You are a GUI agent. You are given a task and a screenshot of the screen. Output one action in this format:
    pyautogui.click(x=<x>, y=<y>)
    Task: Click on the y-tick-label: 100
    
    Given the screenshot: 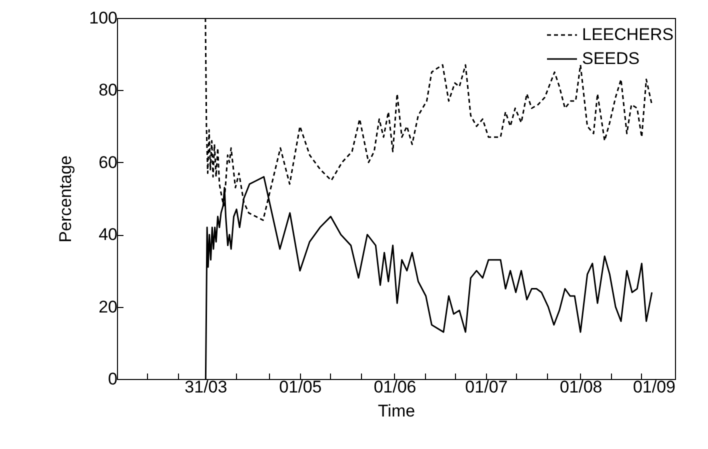 What is the action you would take?
    pyautogui.click(x=103, y=18)
    